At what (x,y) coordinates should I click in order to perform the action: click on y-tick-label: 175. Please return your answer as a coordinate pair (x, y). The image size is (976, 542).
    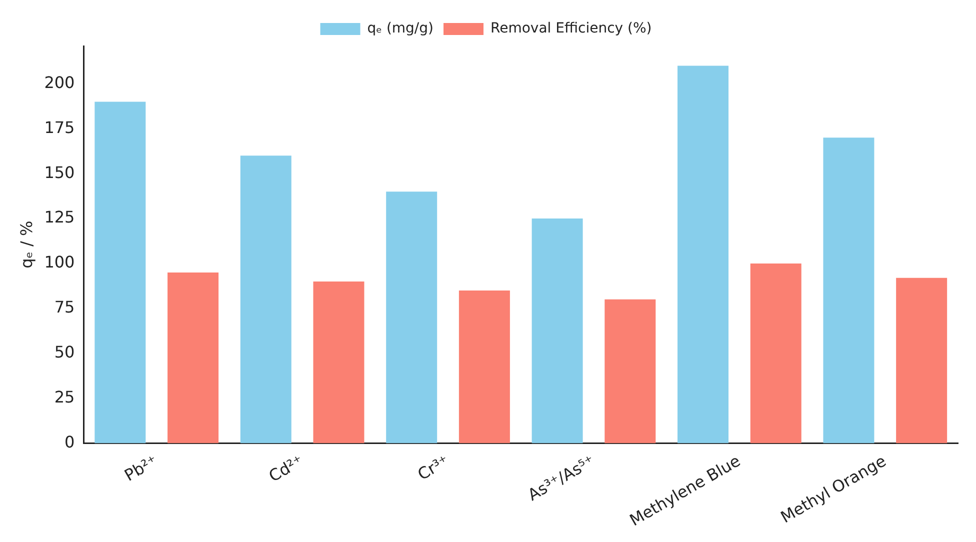
    Looking at the image, I should click on (59, 127).